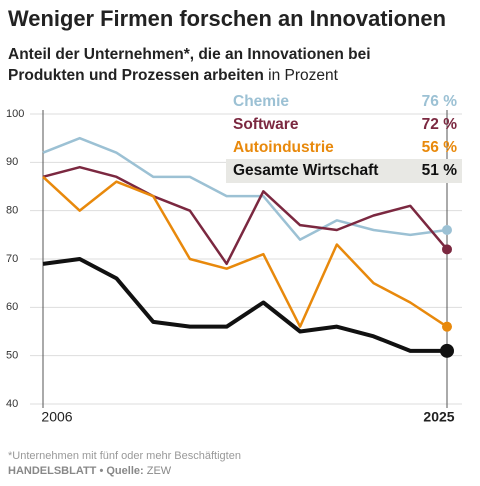  I want to click on legend-value: 56 %, so click(440, 147).